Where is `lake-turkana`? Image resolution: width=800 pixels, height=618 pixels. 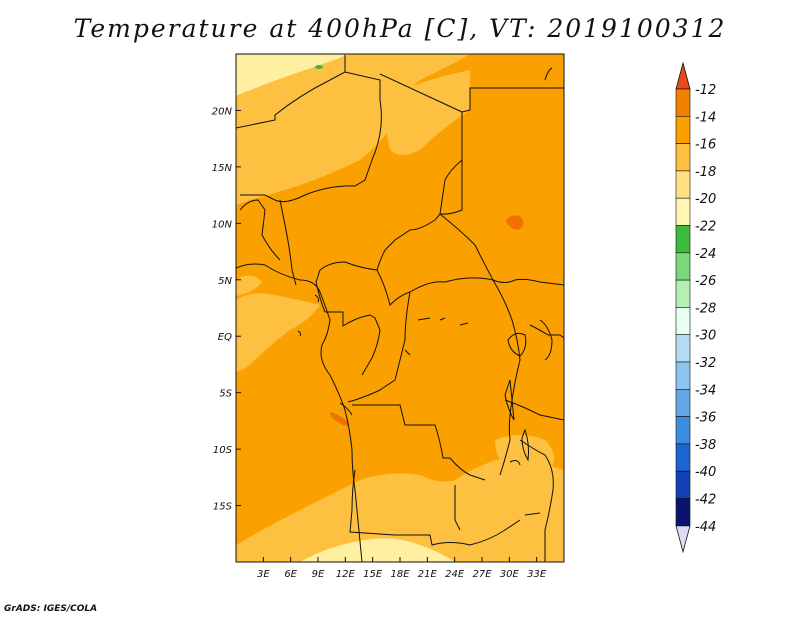
lake-turkana is located at coordinates (546, 340).